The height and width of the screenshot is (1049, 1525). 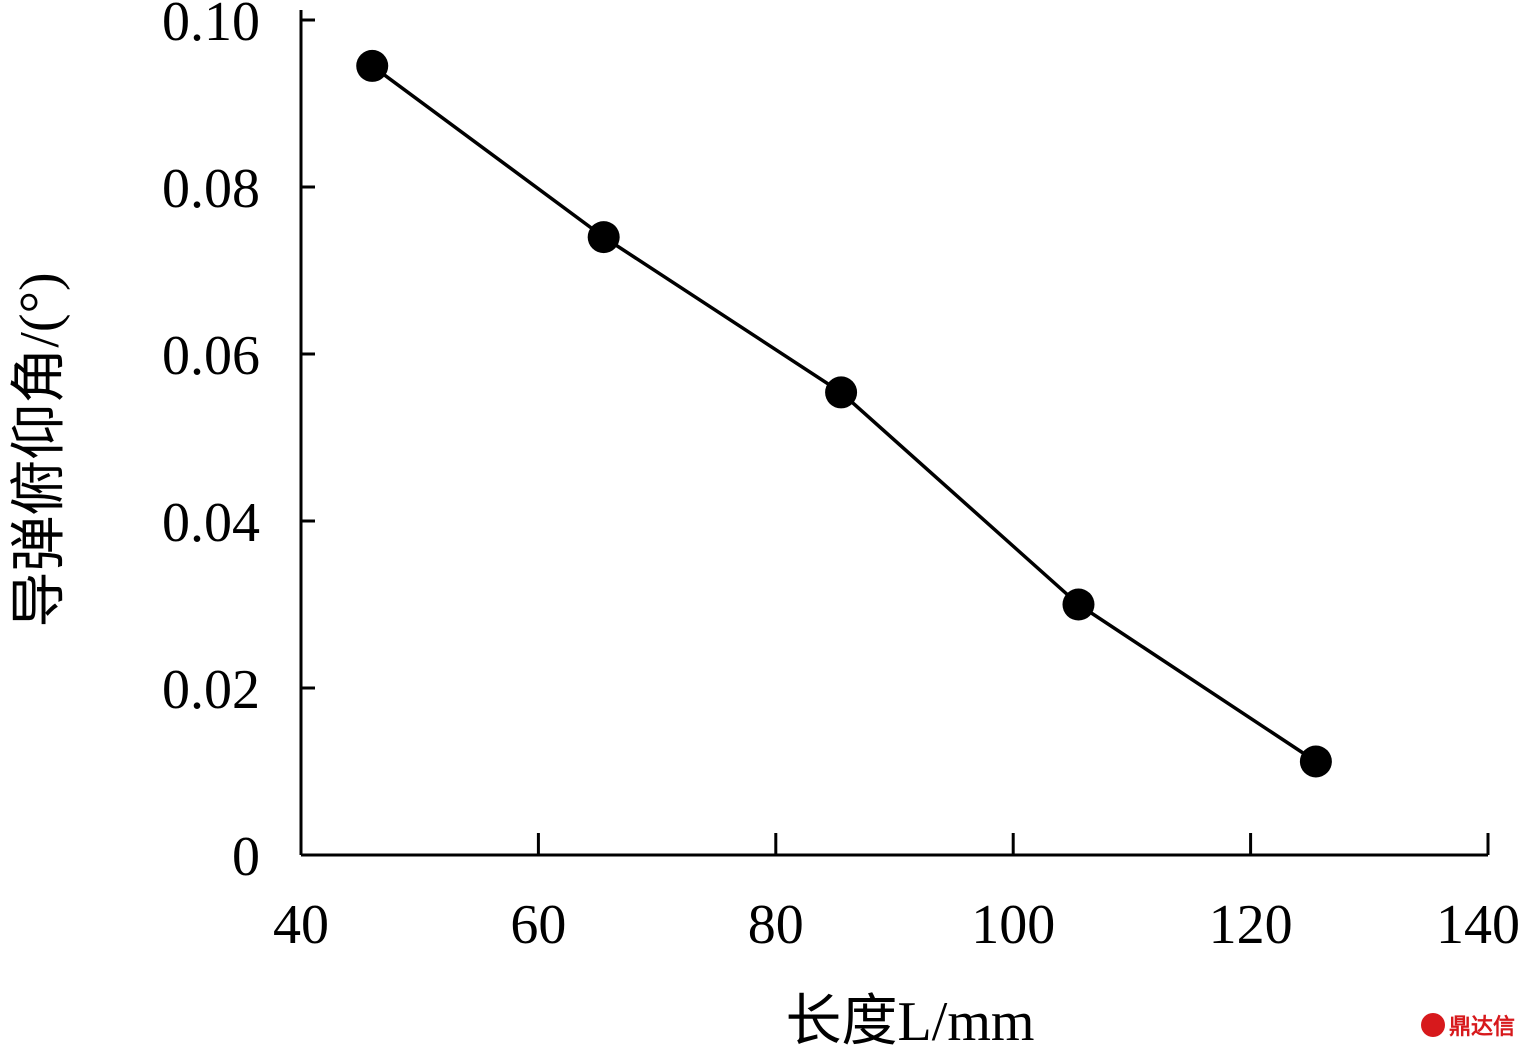 I want to click on x-ticks: 40 60 80 100 120 140, so click(x=896, y=894).